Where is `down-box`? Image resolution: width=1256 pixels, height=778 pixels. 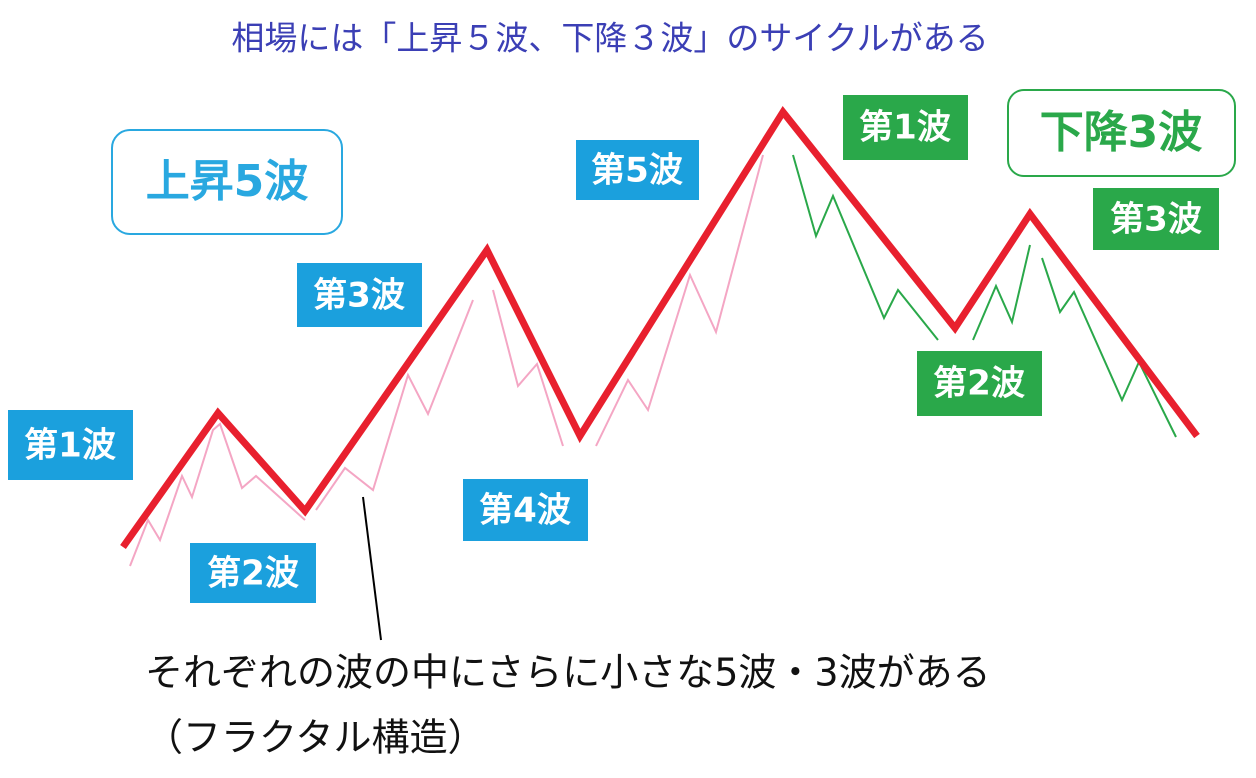
down-box is located at coordinates (1121, 133).